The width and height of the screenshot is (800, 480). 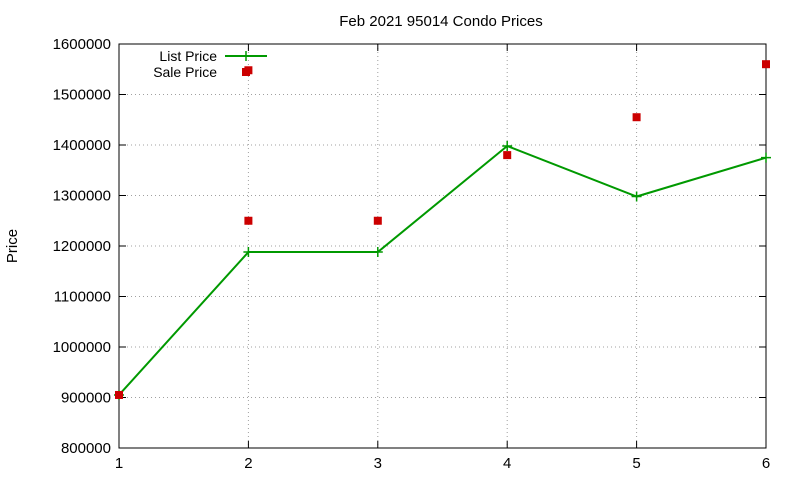 What do you see at coordinates (119, 463) in the screenshot?
I see `x-tick-label: 1` at bounding box center [119, 463].